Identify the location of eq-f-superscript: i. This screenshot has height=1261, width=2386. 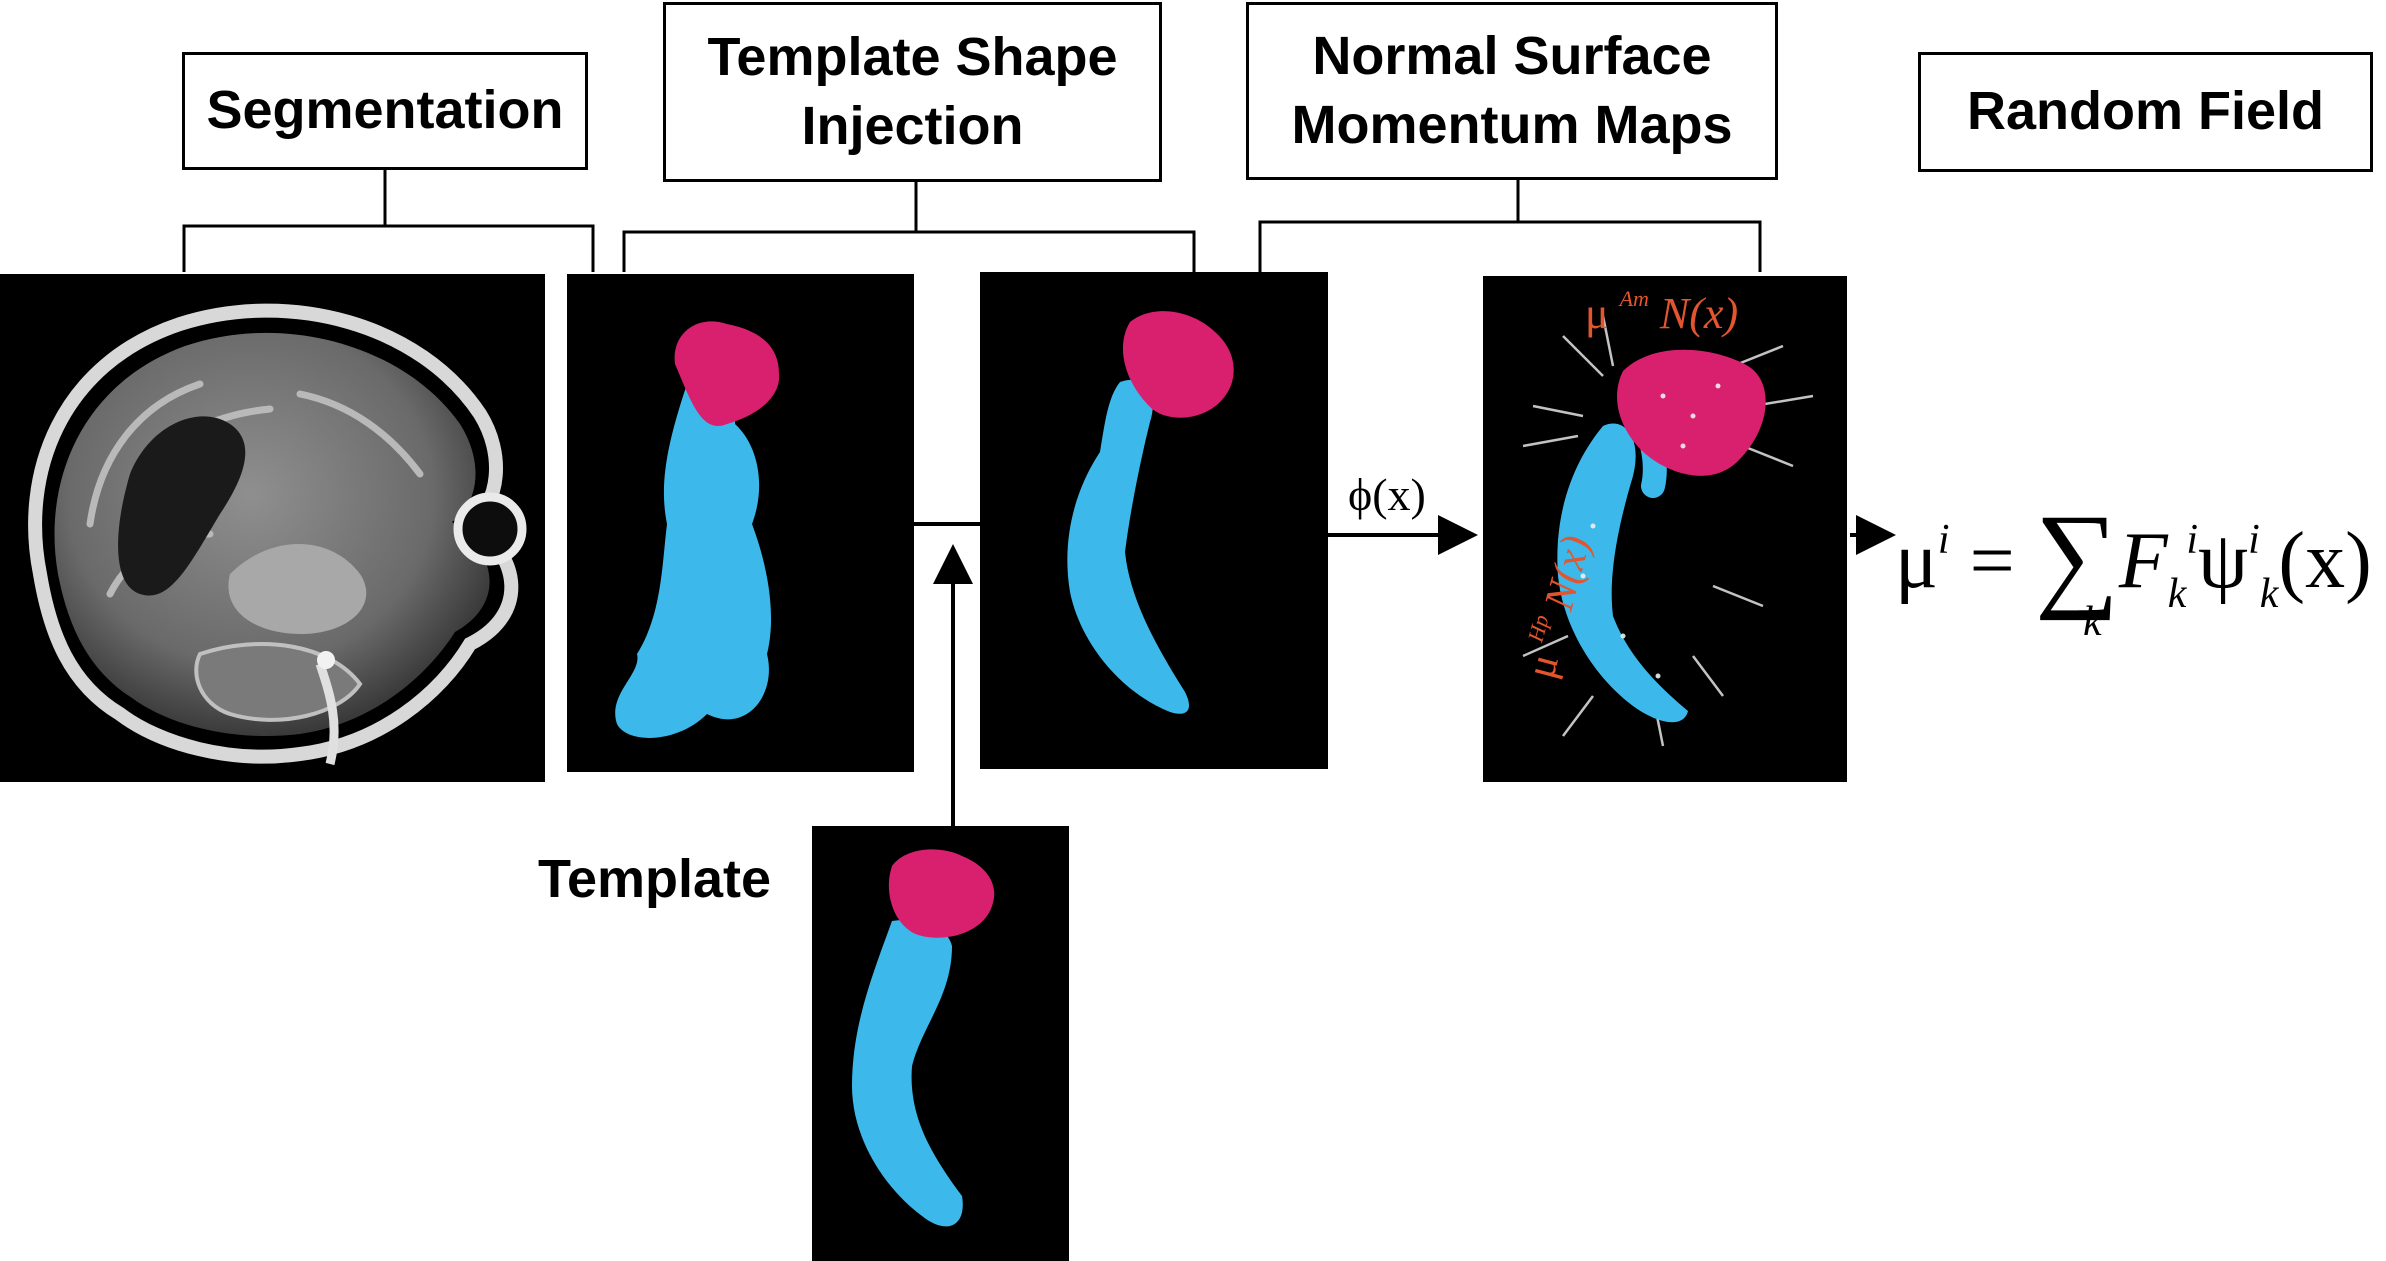
(2192, 540).